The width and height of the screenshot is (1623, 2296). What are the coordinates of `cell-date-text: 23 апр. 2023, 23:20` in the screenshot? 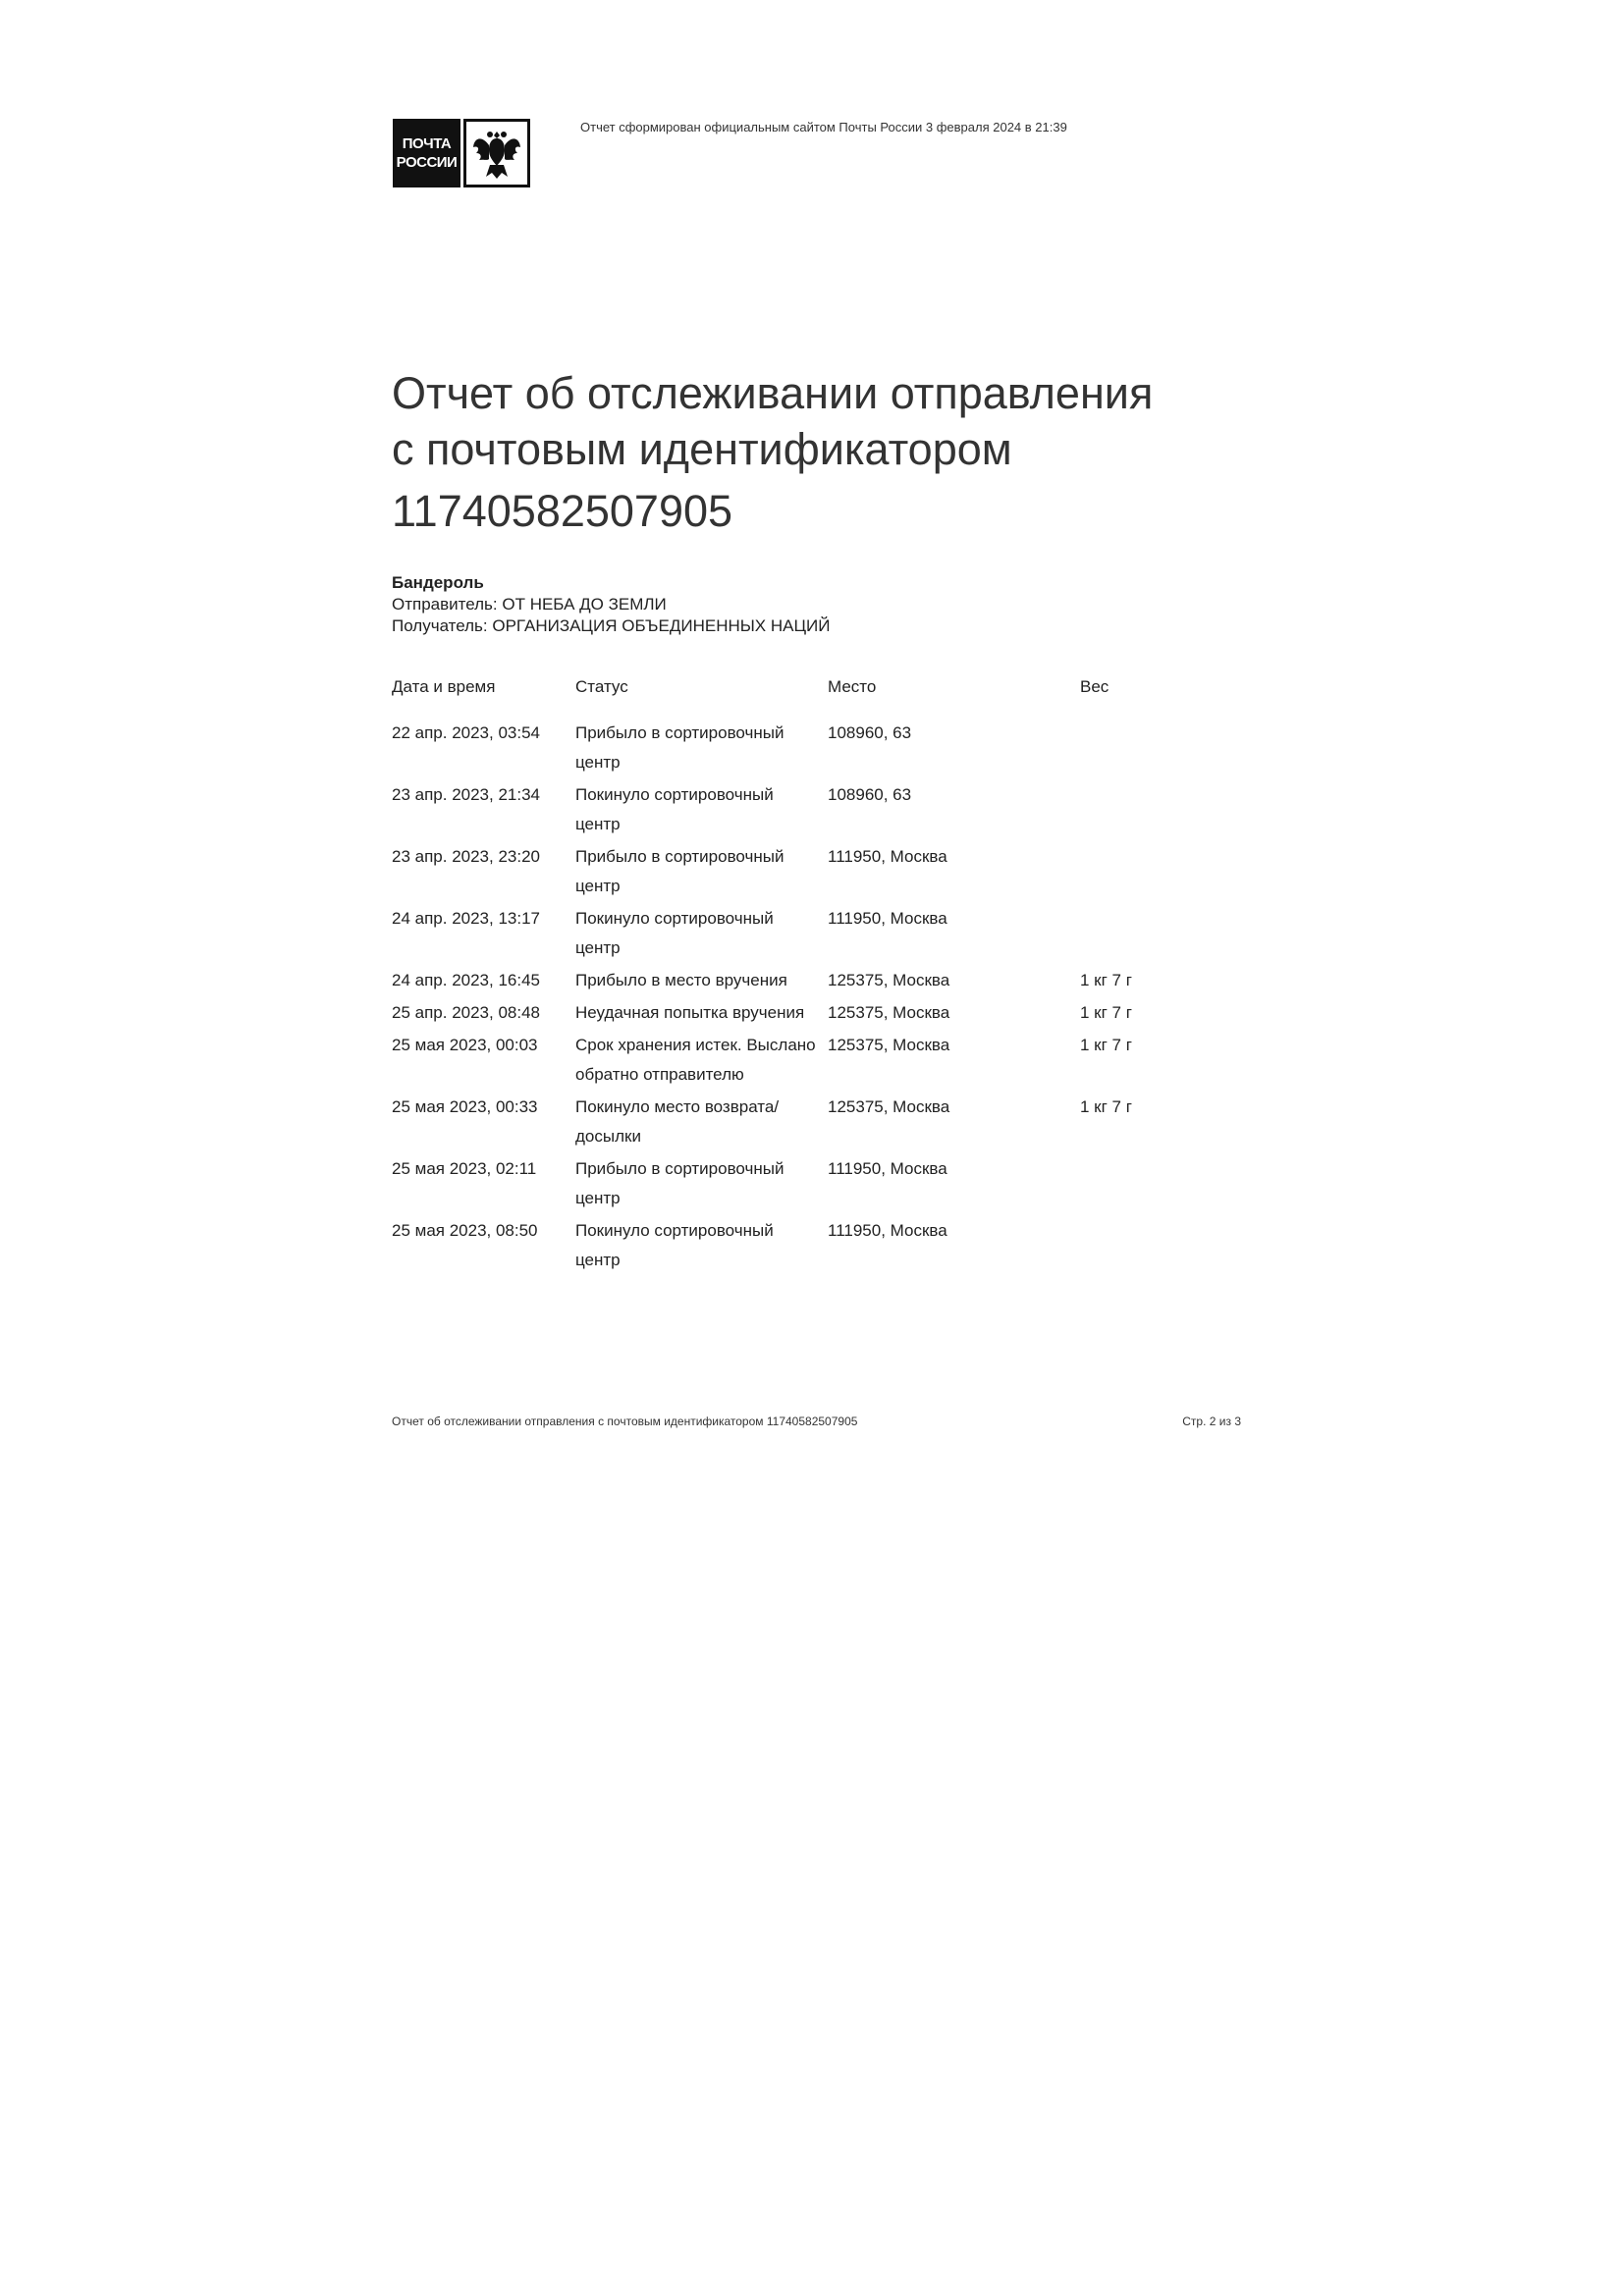 It's located at (466, 857).